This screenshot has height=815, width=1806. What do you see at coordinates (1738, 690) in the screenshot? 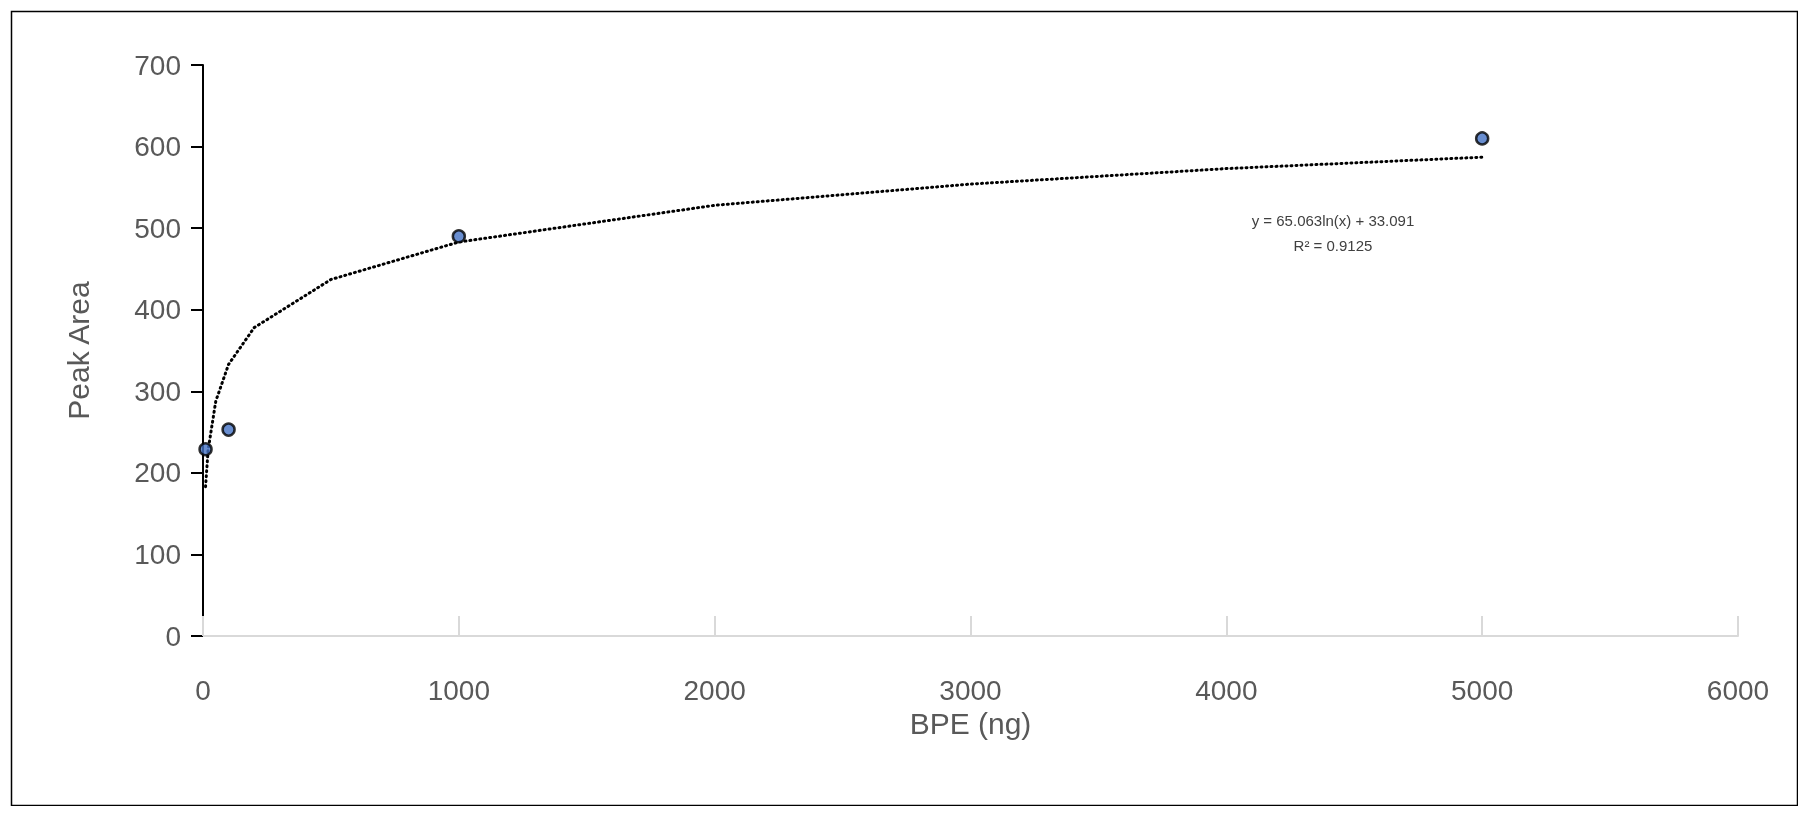
I see `x-tick-label: 6000` at bounding box center [1738, 690].